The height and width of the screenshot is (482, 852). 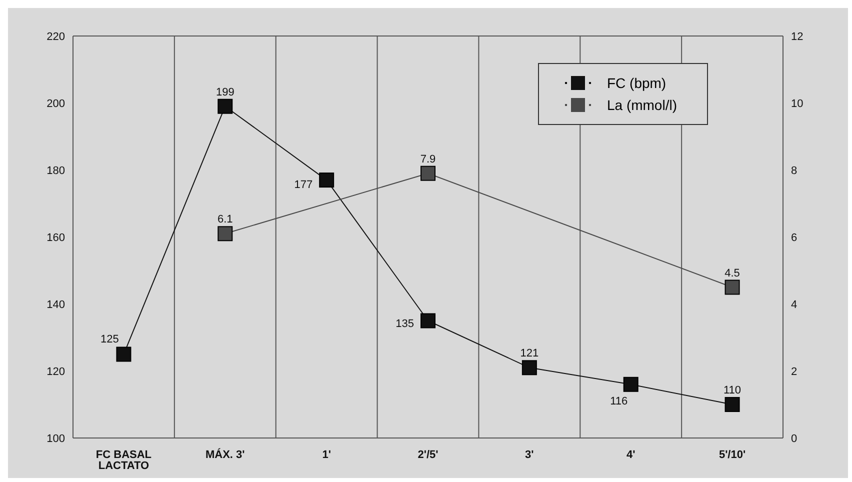 What do you see at coordinates (732, 273) in the screenshot?
I see `data-label: 4.5` at bounding box center [732, 273].